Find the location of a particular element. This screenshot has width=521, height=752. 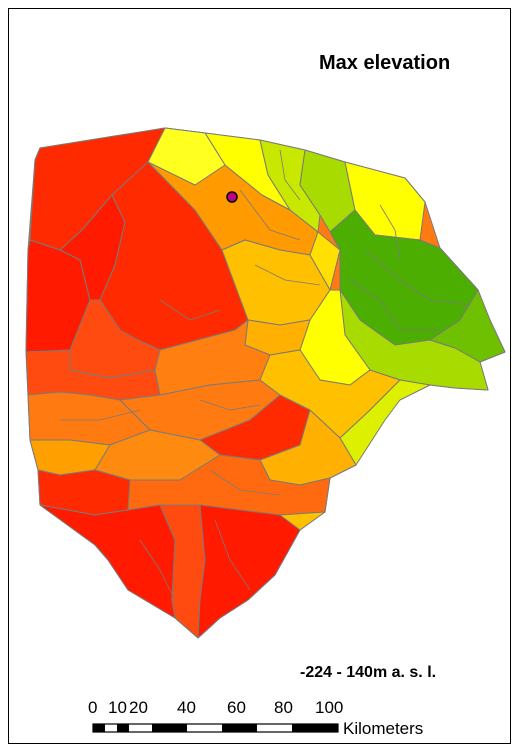

scale-tick-label: 60 is located at coordinates (236, 707).